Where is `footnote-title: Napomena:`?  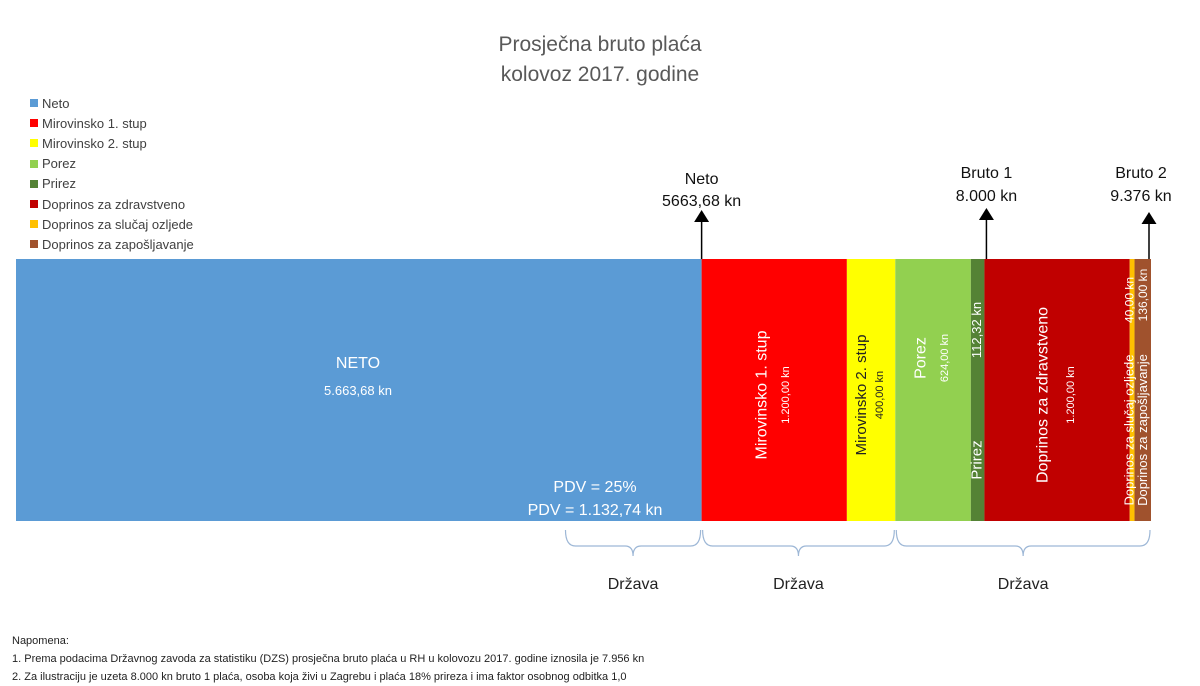
footnote-title: Napomena: is located at coordinates (40, 641).